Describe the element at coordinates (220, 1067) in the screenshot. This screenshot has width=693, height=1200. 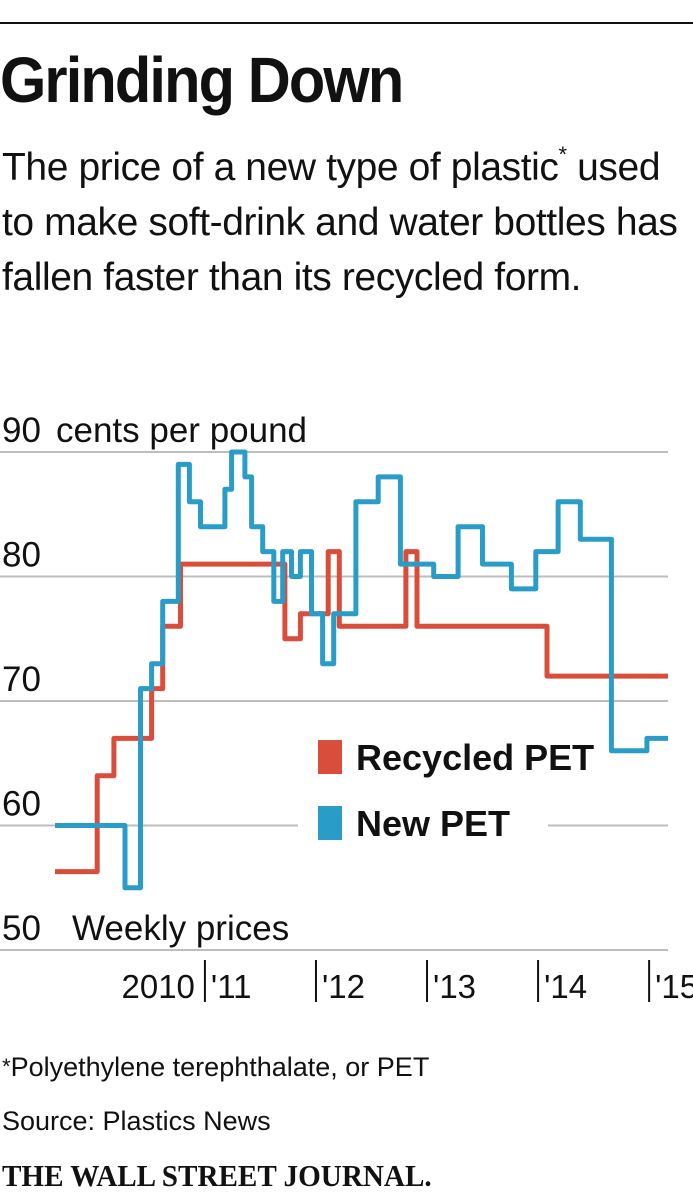
I see `footnote-text: Polyethylene terephthalate, or PET` at that location.